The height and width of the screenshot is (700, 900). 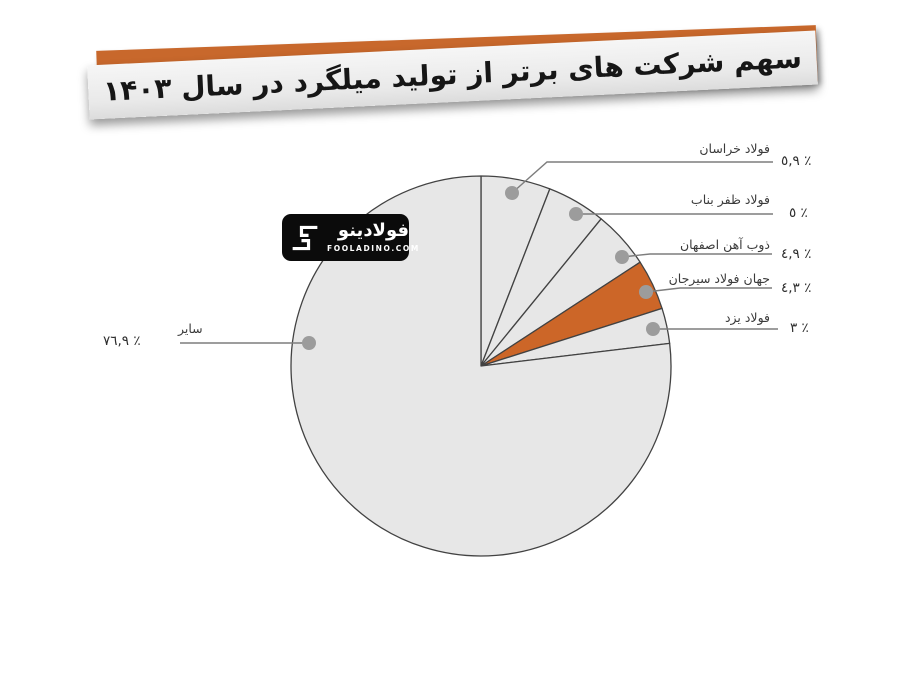 I want to click on slice-value-khorasan: ٥,٩ ٪, so click(x=796, y=161).